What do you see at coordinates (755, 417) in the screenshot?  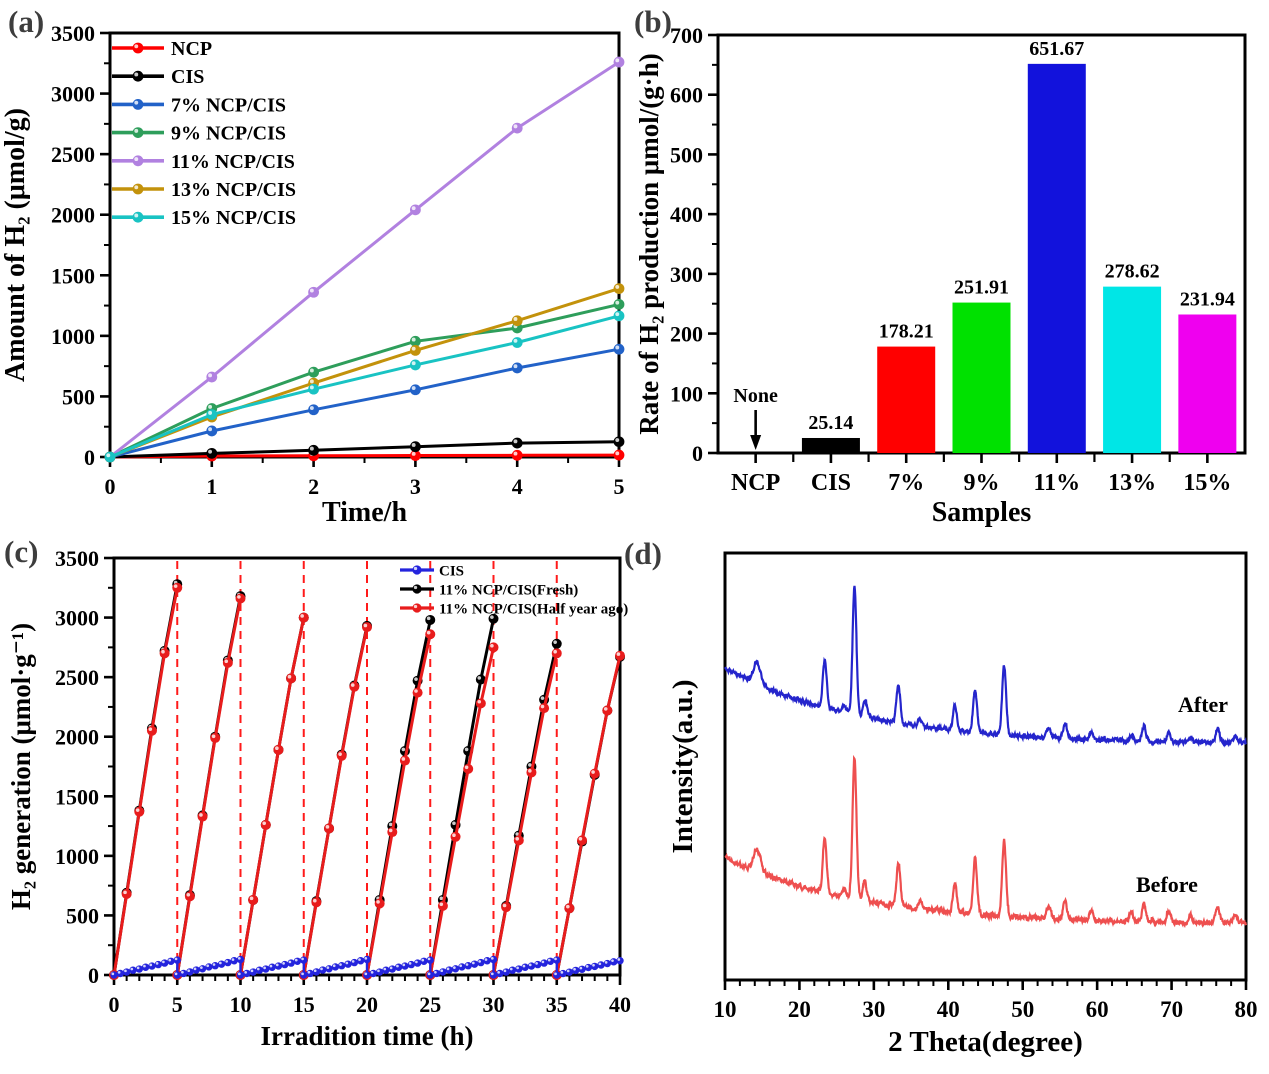 I see `annotation-none: None` at bounding box center [755, 417].